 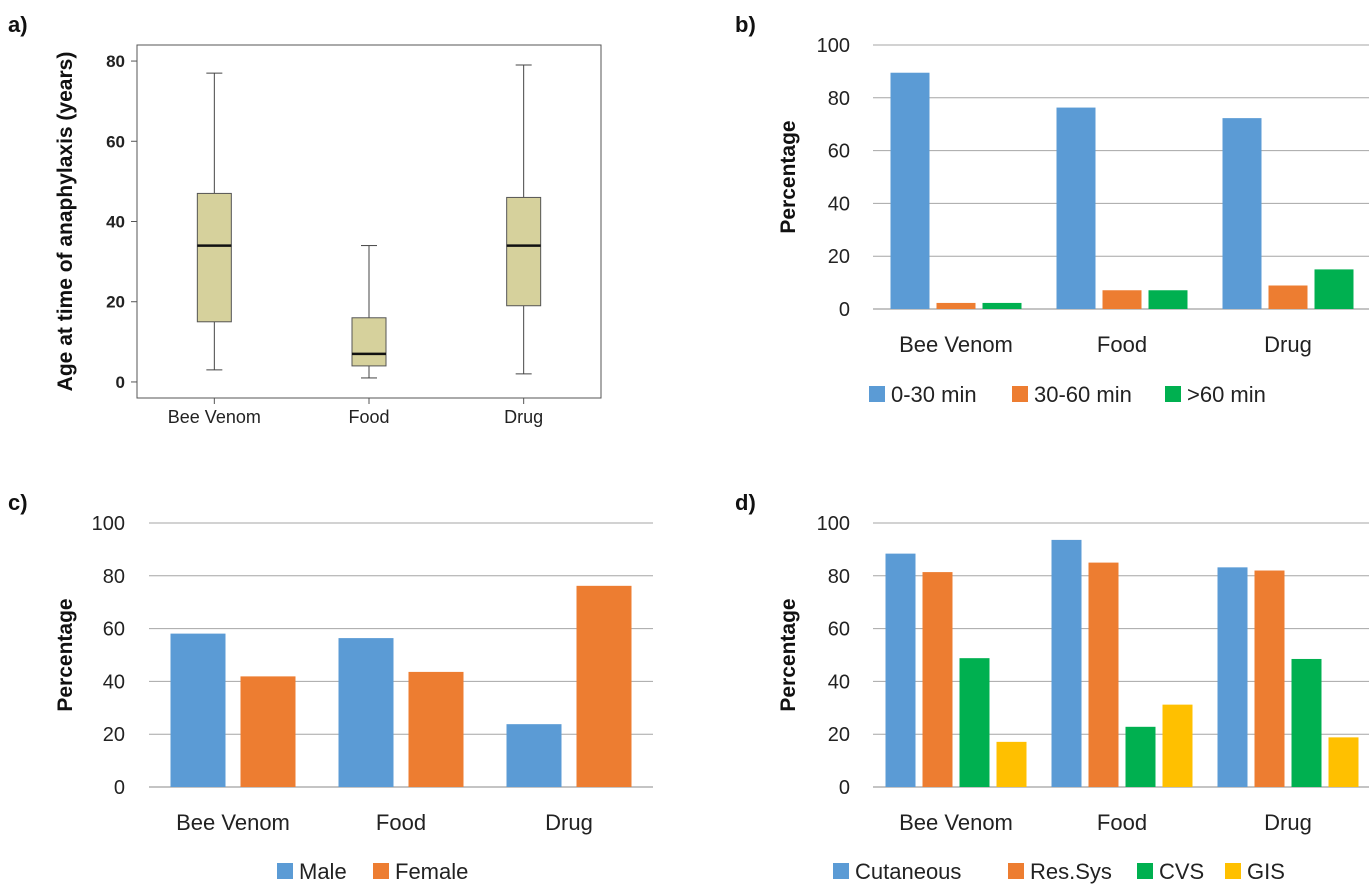 What do you see at coordinates (908, 871) in the screenshot?
I see `legend-label-cutaneous: Cutaneous` at bounding box center [908, 871].